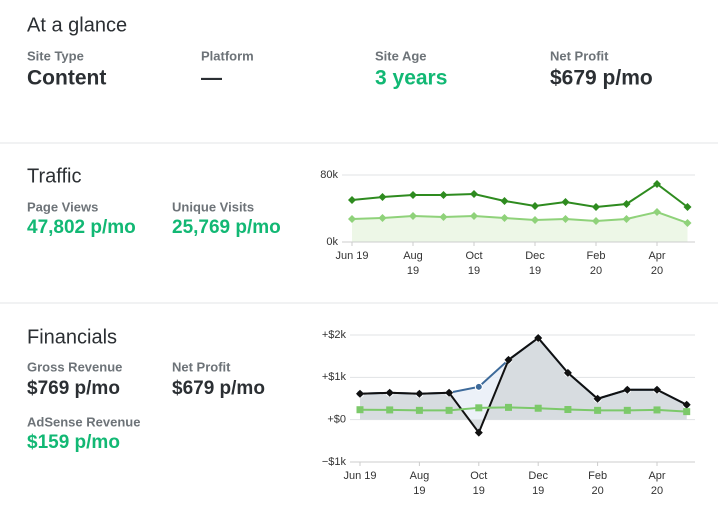 The image size is (718, 524). Describe the element at coordinates (62, 206) in the screenshot. I see `stat-label: Page Views` at that location.